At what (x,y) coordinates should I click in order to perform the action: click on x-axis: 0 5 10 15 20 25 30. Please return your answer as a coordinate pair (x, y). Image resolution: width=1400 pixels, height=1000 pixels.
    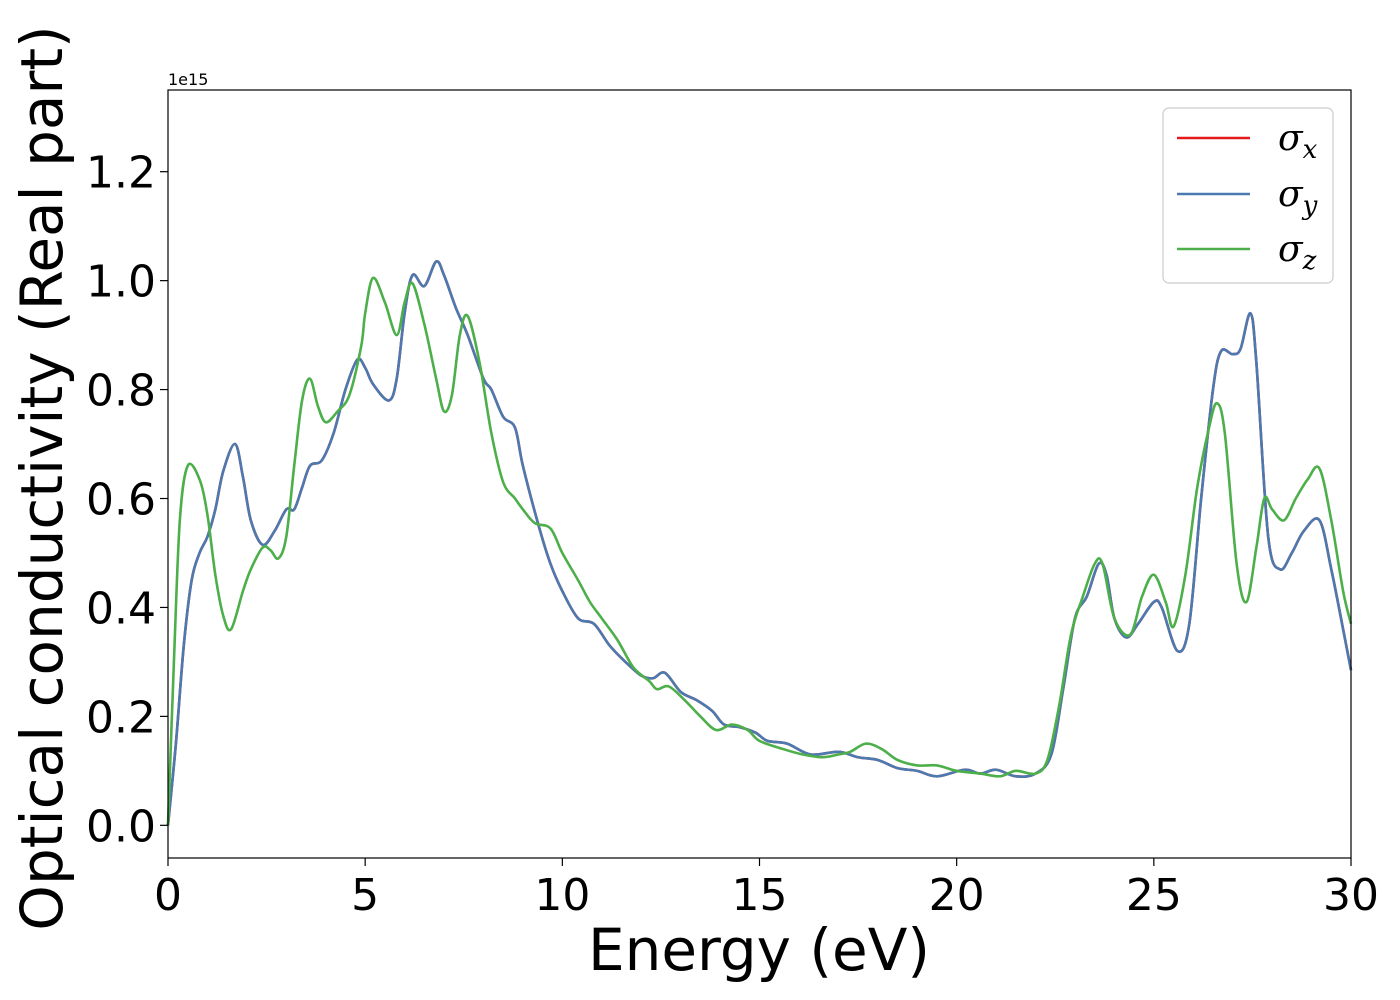
    Looking at the image, I should click on (766, 889).